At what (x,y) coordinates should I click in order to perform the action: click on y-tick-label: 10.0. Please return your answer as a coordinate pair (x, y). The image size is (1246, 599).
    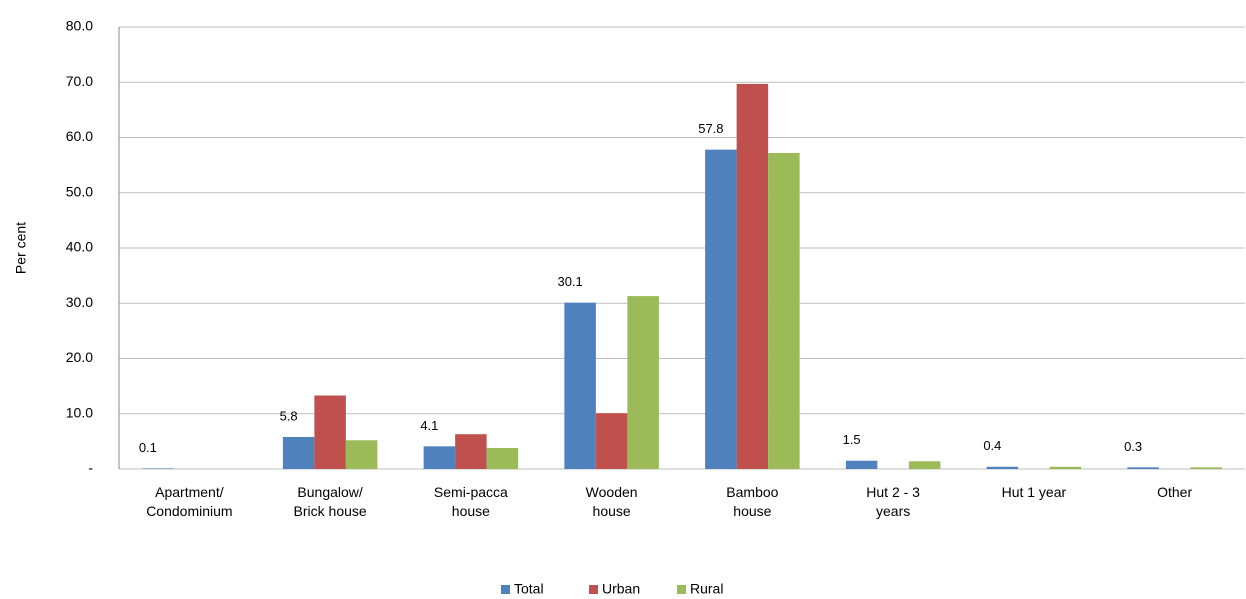
    Looking at the image, I should click on (79, 412).